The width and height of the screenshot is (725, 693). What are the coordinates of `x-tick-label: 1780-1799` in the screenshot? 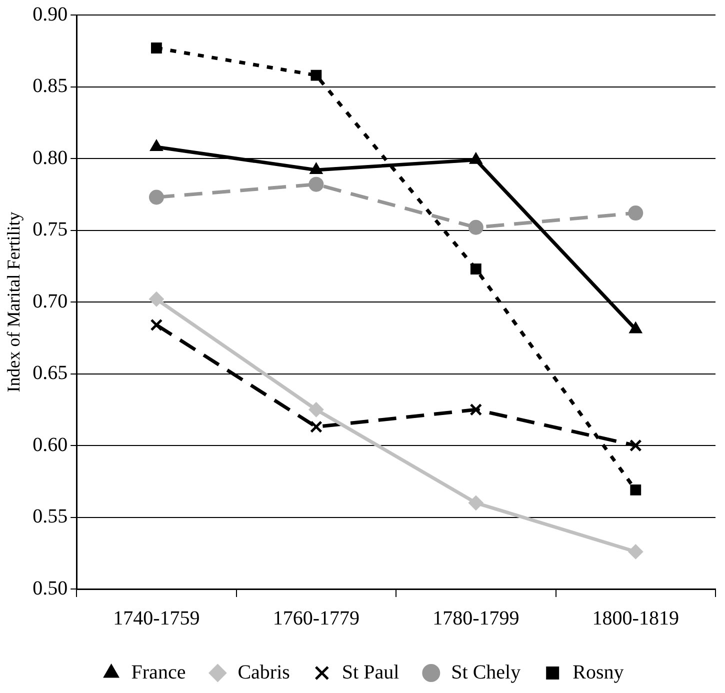 It's located at (476, 618).